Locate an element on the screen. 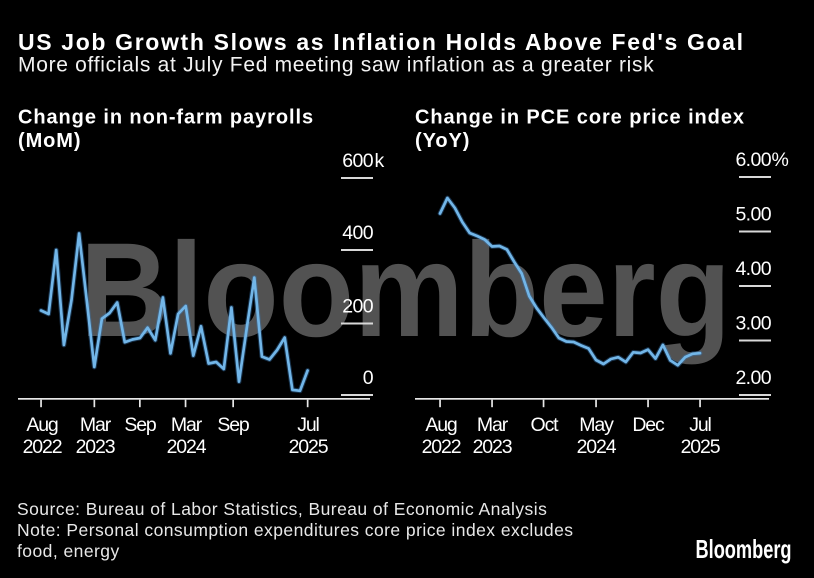  svg-text: 600 is located at coordinates (357, 161).